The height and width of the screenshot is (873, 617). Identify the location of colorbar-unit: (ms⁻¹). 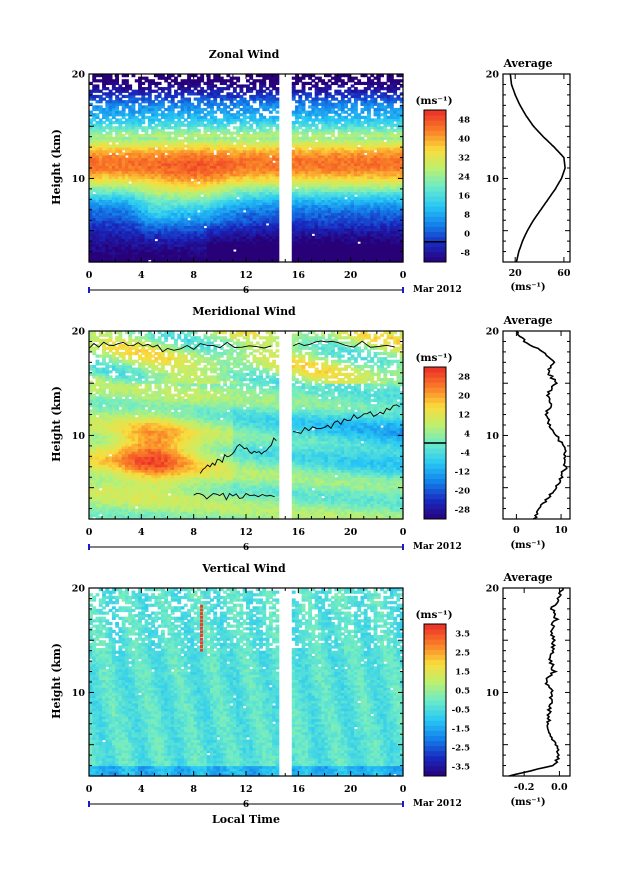
(433, 358).